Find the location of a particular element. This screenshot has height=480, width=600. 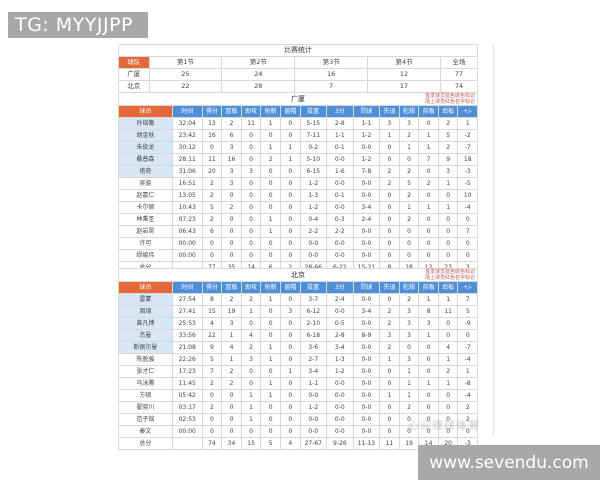

score-body: 广厦 25 24 16 12 77 北京 22 28 7 17 74 is located at coordinates (298, 80).